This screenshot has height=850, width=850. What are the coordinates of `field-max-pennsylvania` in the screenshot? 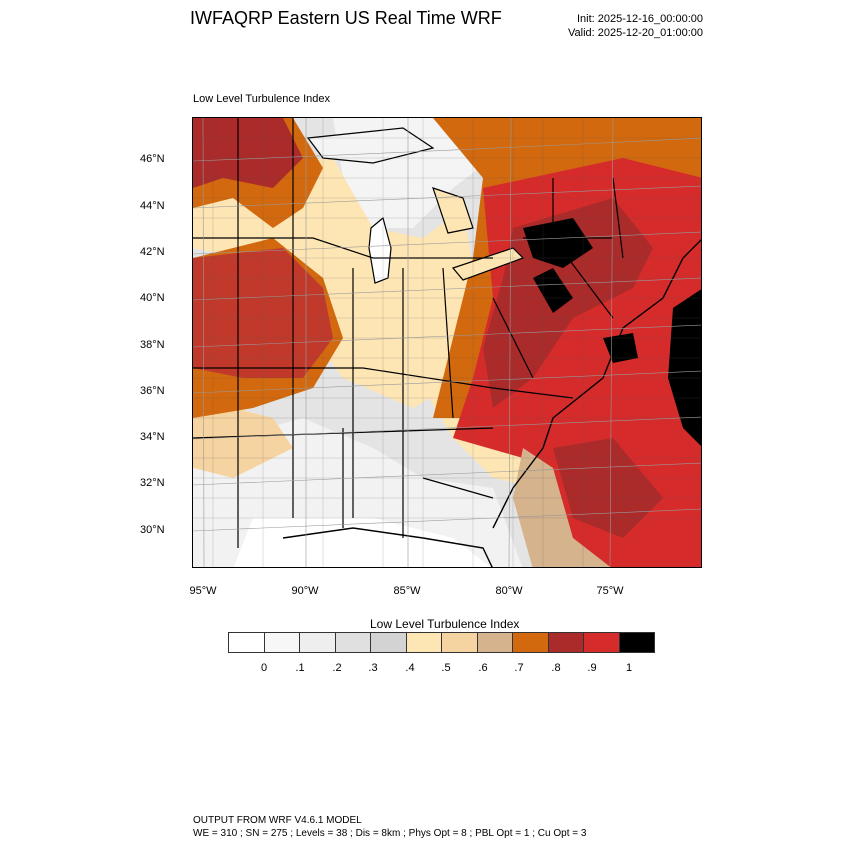 It's located at (558, 243).